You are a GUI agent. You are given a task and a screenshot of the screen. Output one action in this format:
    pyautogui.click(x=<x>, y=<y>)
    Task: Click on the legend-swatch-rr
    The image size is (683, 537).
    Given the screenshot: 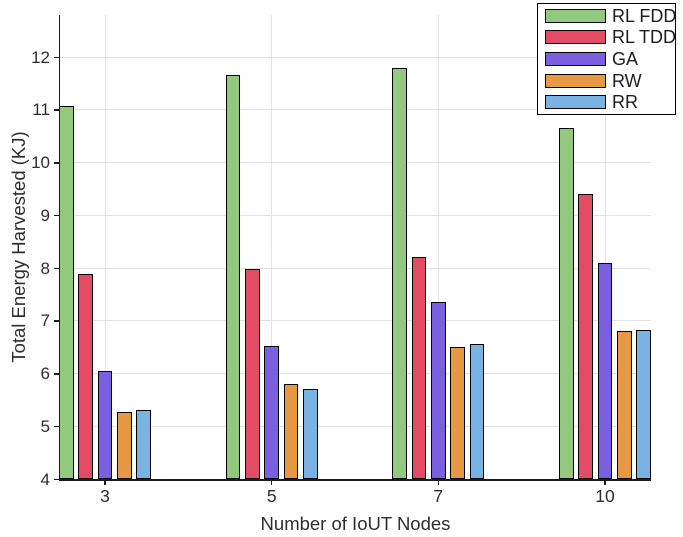 What is the action you would take?
    pyautogui.click(x=575, y=102)
    